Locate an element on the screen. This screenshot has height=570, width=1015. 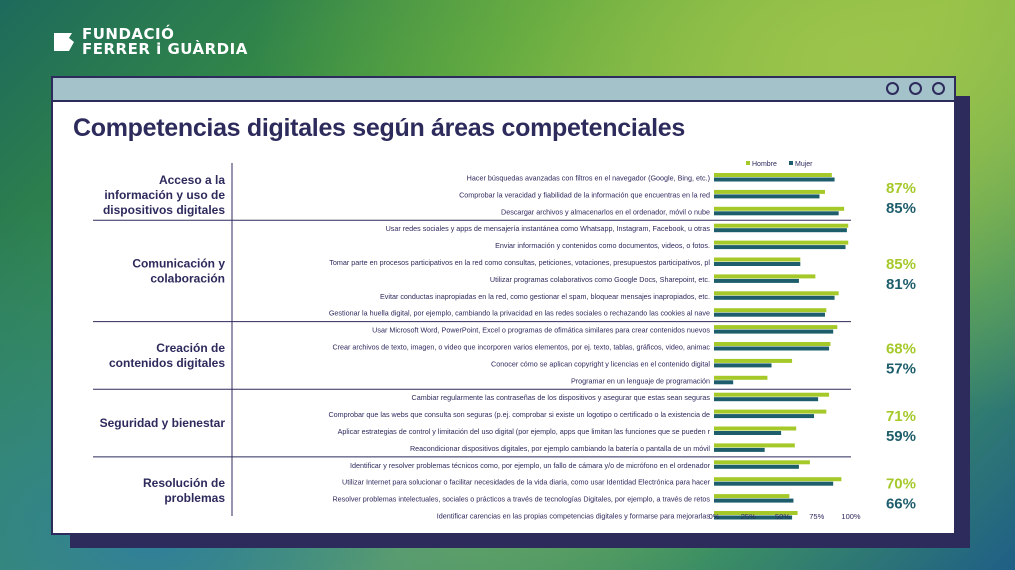
group-average-mujer: 85% is located at coordinates (901, 208).